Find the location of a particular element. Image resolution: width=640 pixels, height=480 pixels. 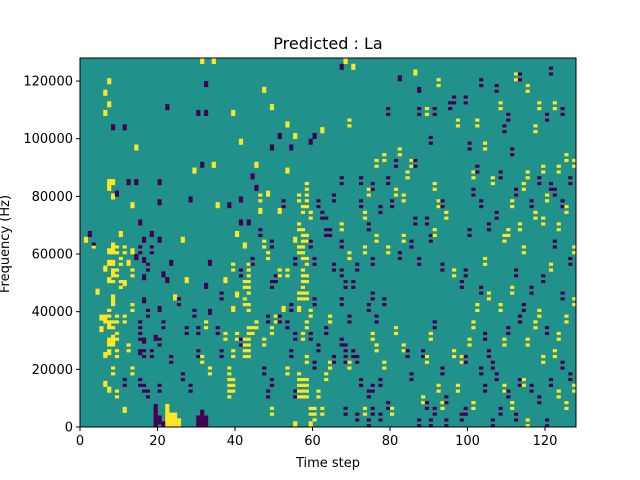

x-tick-label: 60 is located at coordinates (312, 441).